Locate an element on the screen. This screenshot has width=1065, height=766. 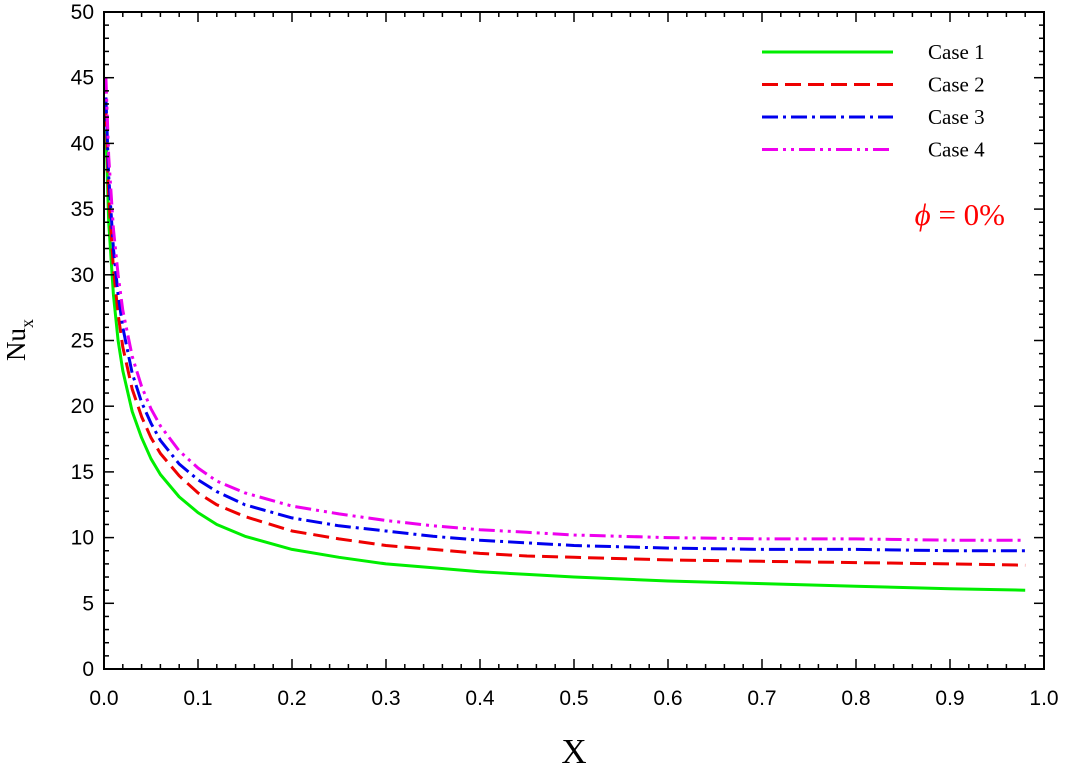
x-tick-label: 0.4 is located at coordinates (480, 698).